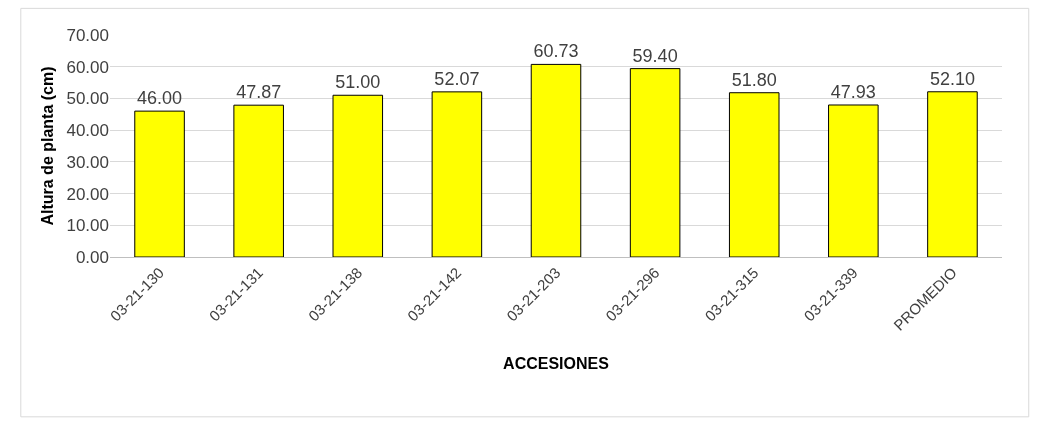 This screenshot has height=432, width=1042. Describe the element at coordinates (160, 98) in the screenshot. I see `data-label: 46.00` at that location.